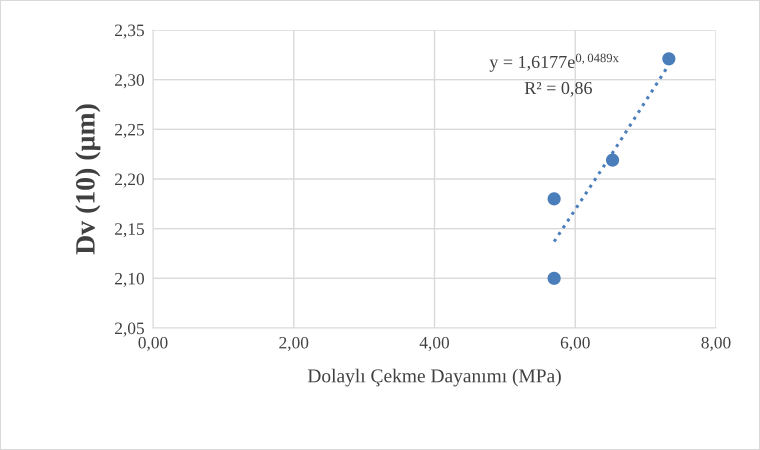 This screenshot has width=760, height=450. Describe the element at coordinates (129, 180) in the screenshot. I see `y-tick-label: 2,20` at that location.